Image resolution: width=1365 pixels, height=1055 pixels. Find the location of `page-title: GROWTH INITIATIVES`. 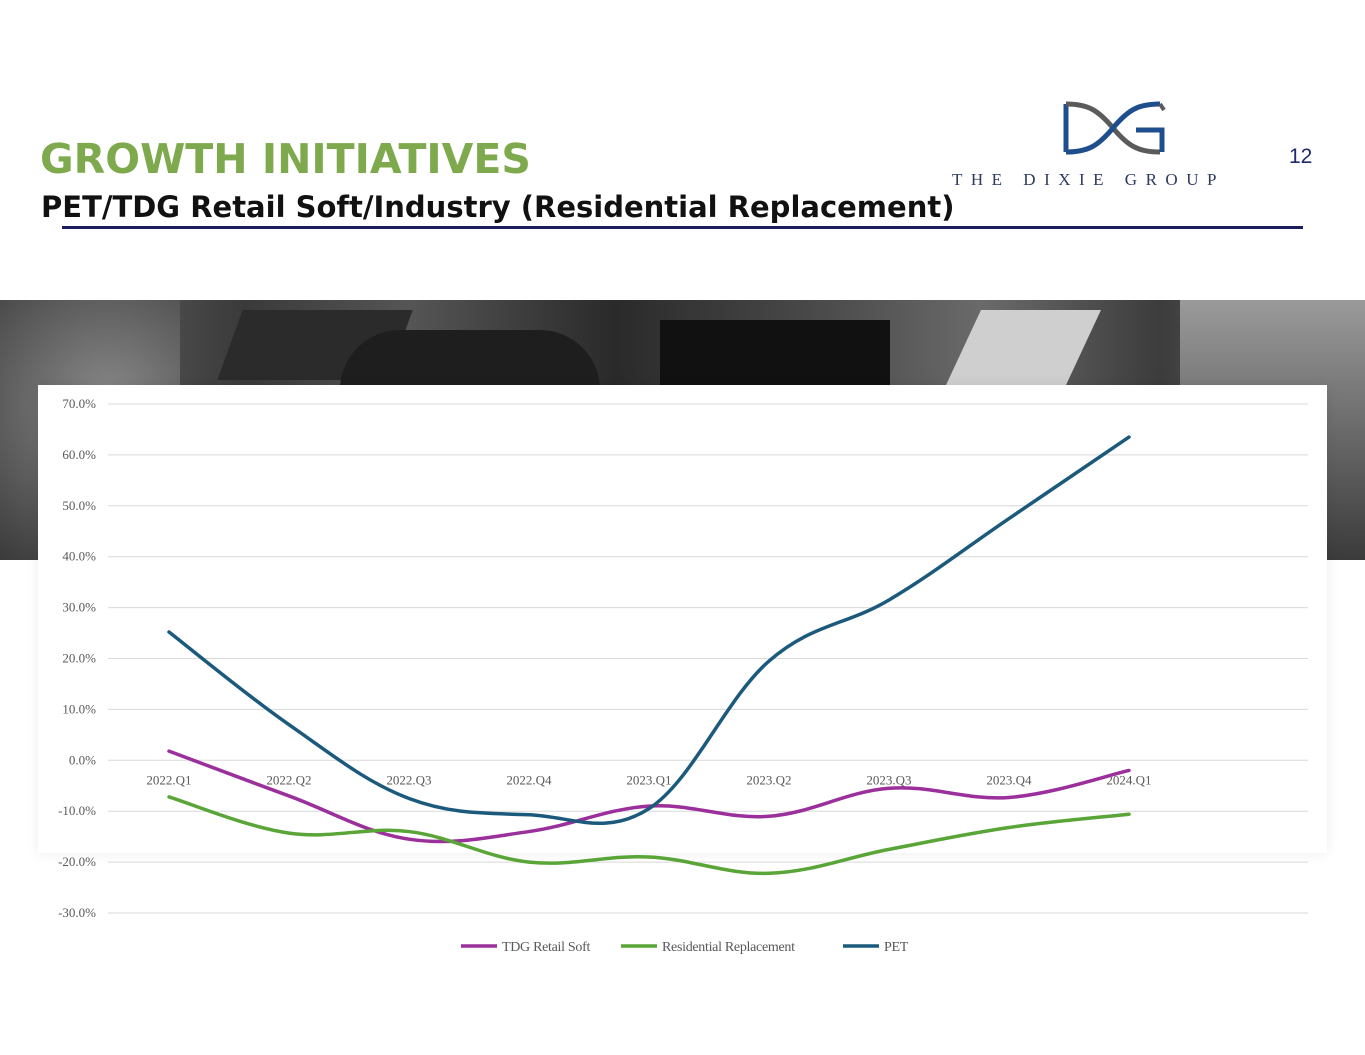

page-title: GROWTH INITIATIVES is located at coordinates (285, 159).